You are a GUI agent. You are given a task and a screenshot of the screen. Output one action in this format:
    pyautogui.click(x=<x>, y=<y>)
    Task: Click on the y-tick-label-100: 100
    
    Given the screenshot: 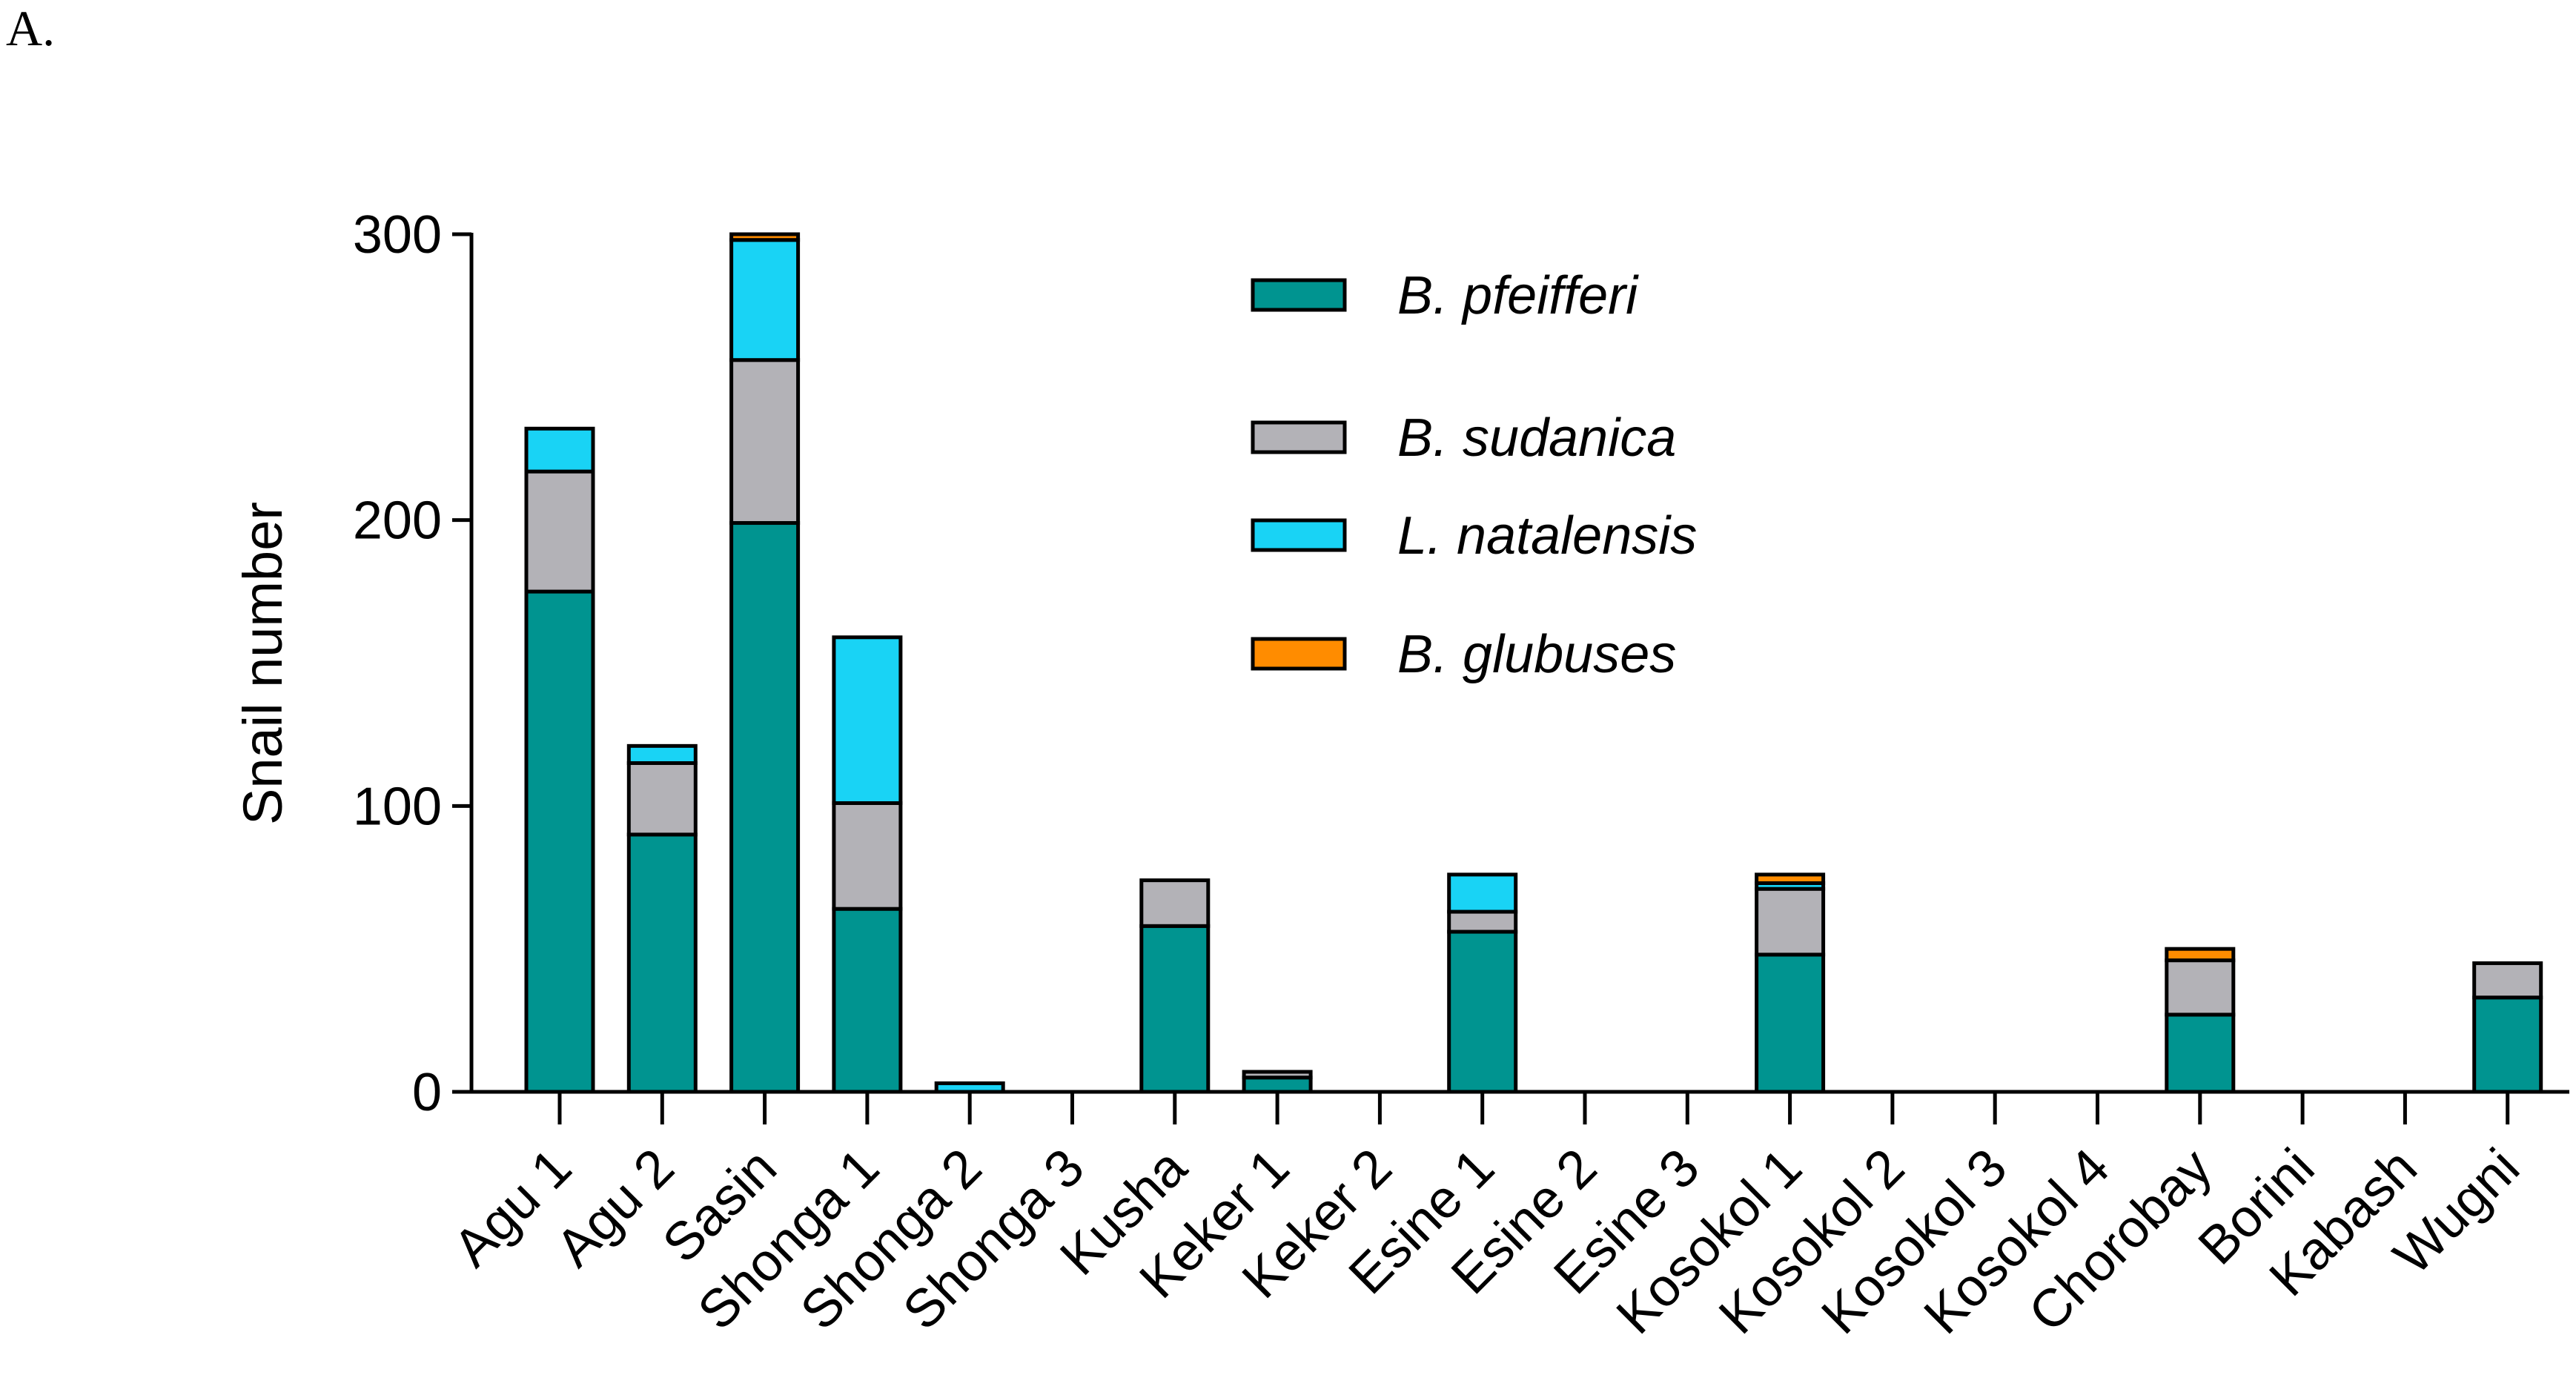 What is the action you would take?
    pyautogui.click(x=397, y=806)
    